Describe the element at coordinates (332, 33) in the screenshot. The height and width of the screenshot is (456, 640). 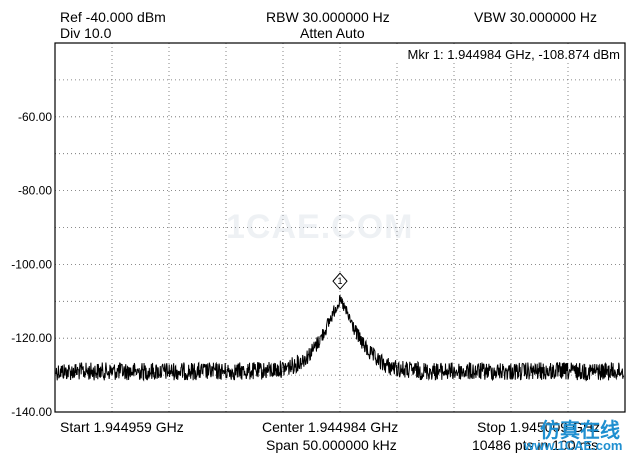
I see `atten-label: Atten Auto` at that location.